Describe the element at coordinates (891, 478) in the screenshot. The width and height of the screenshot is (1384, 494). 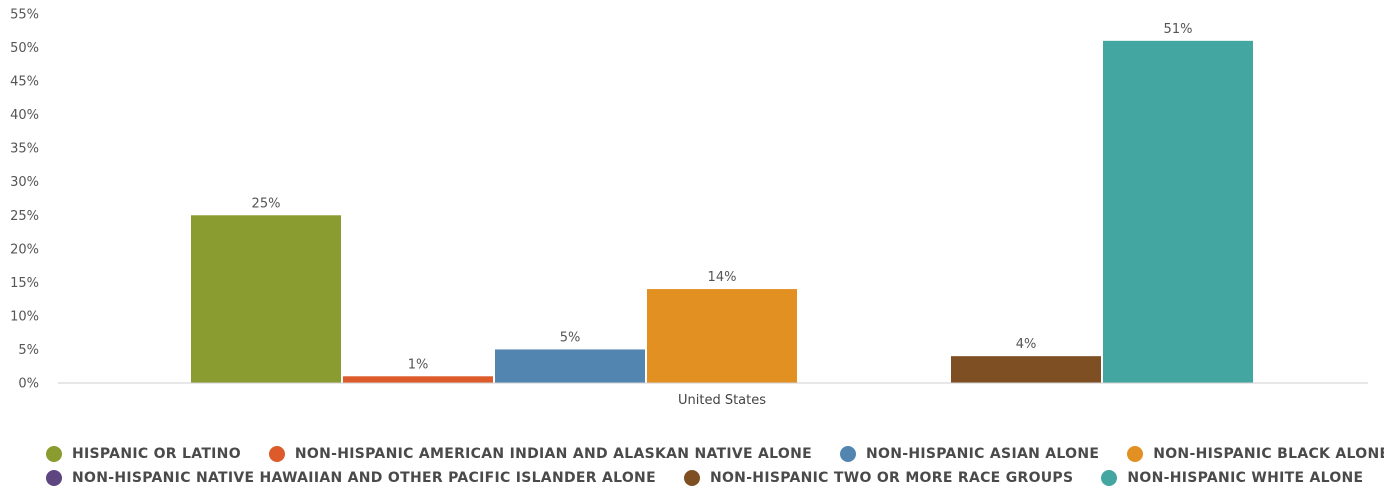
I see `legend-label: NON-HISPANIC TWO OR MORE RACE GROUPS` at that location.